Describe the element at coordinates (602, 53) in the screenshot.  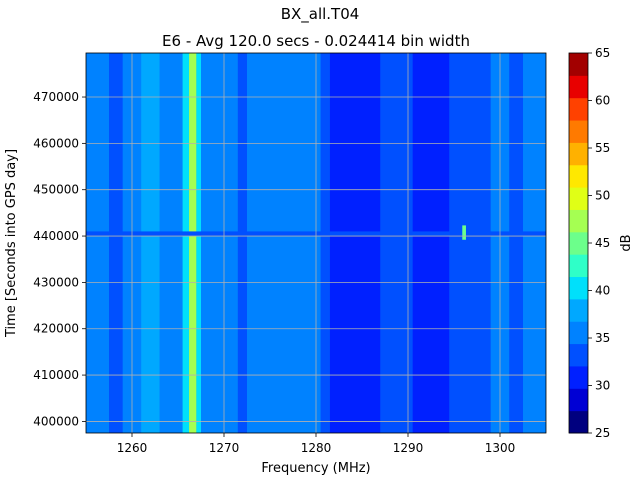
I see `colorbar-tick-label-8: 65` at that location.